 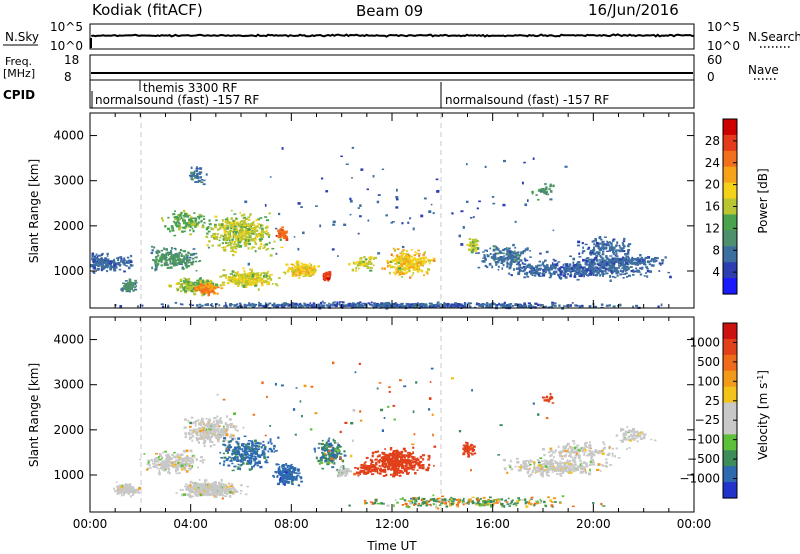 What do you see at coordinates (730, 191) in the screenshot?
I see `colorbar-segment` at bounding box center [730, 191].